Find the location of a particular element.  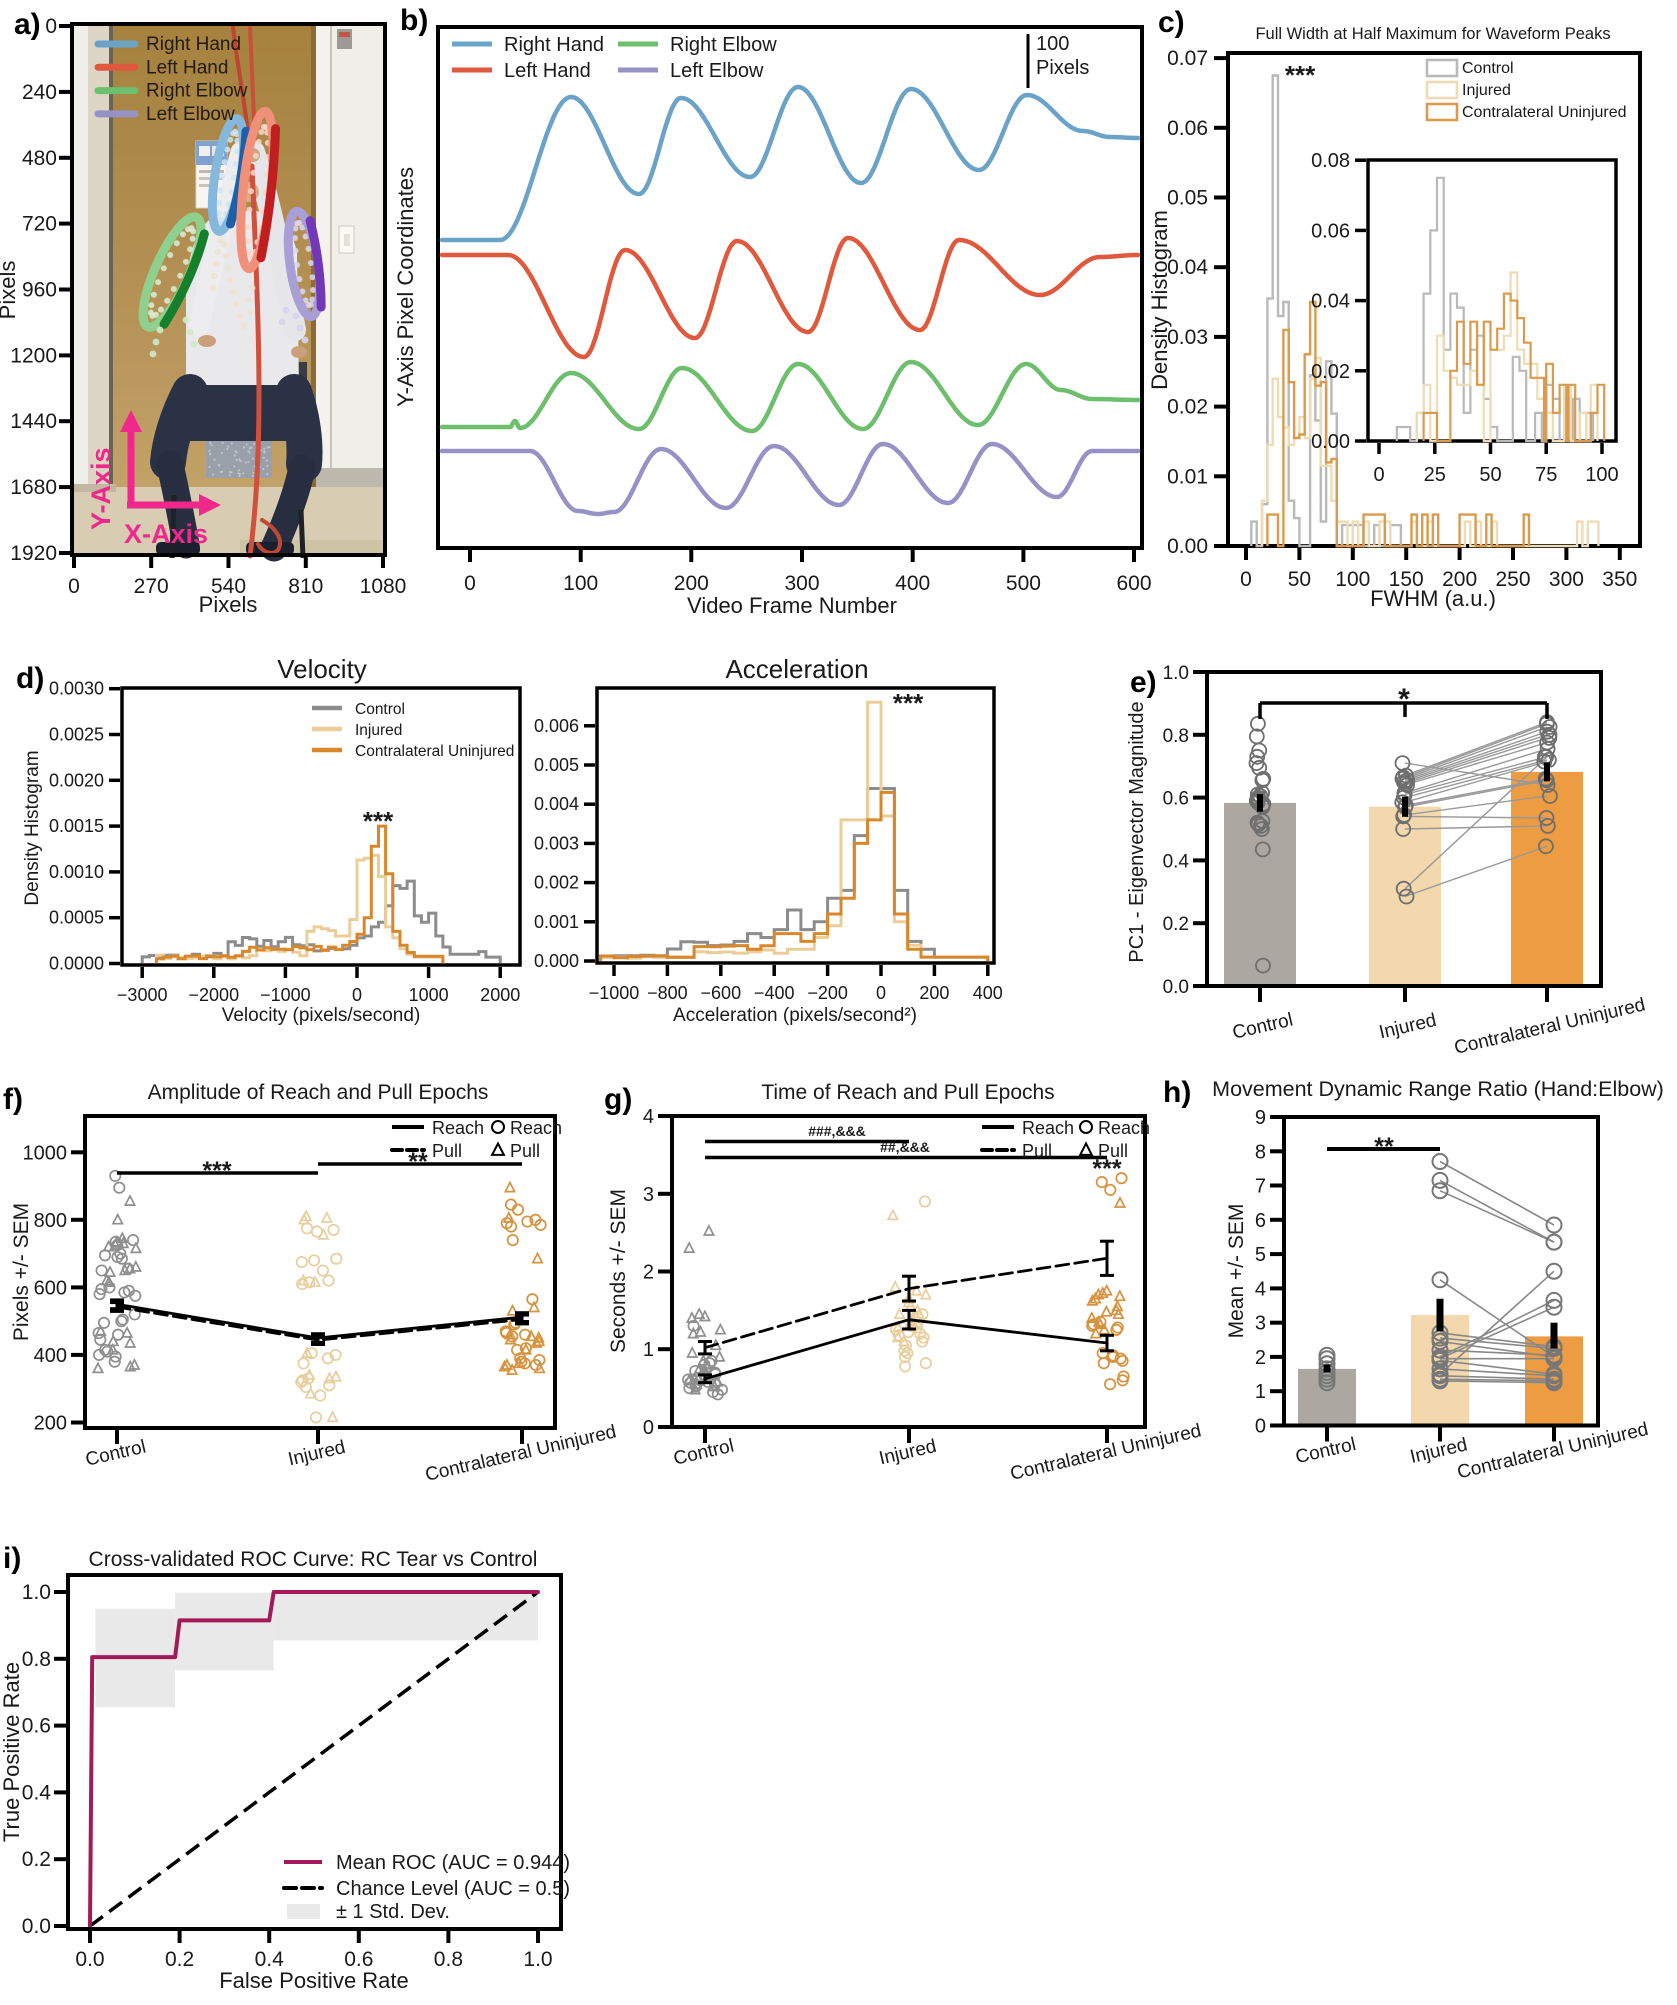

svg-text: i) is located at coordinates (12, 1558).